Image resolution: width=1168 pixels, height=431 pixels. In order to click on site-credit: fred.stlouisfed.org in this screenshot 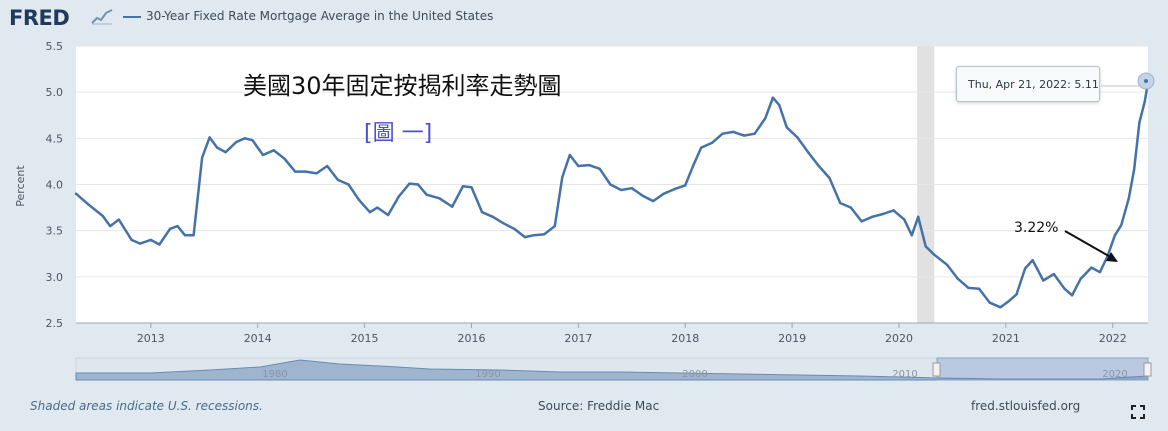, I will do `click(1026, 406)`.